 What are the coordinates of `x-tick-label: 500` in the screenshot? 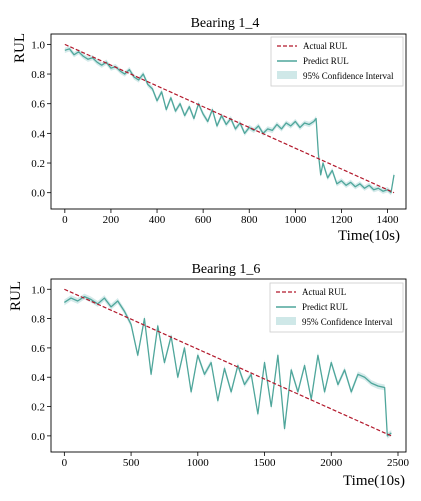 It's located at (131, 463).